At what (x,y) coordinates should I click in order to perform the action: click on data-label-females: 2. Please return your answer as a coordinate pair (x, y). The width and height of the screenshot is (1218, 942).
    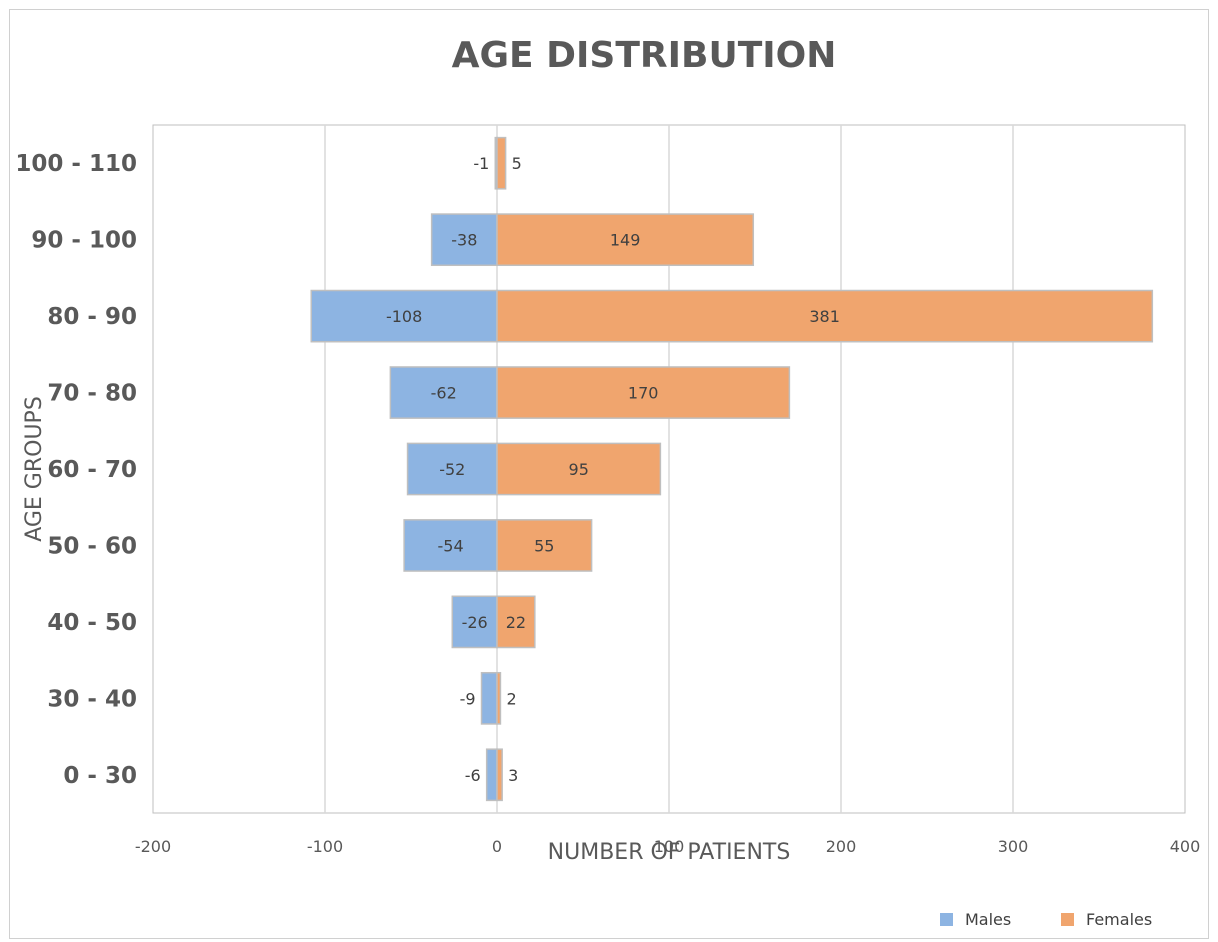
    Looking at the image, I should click on (511, 698).